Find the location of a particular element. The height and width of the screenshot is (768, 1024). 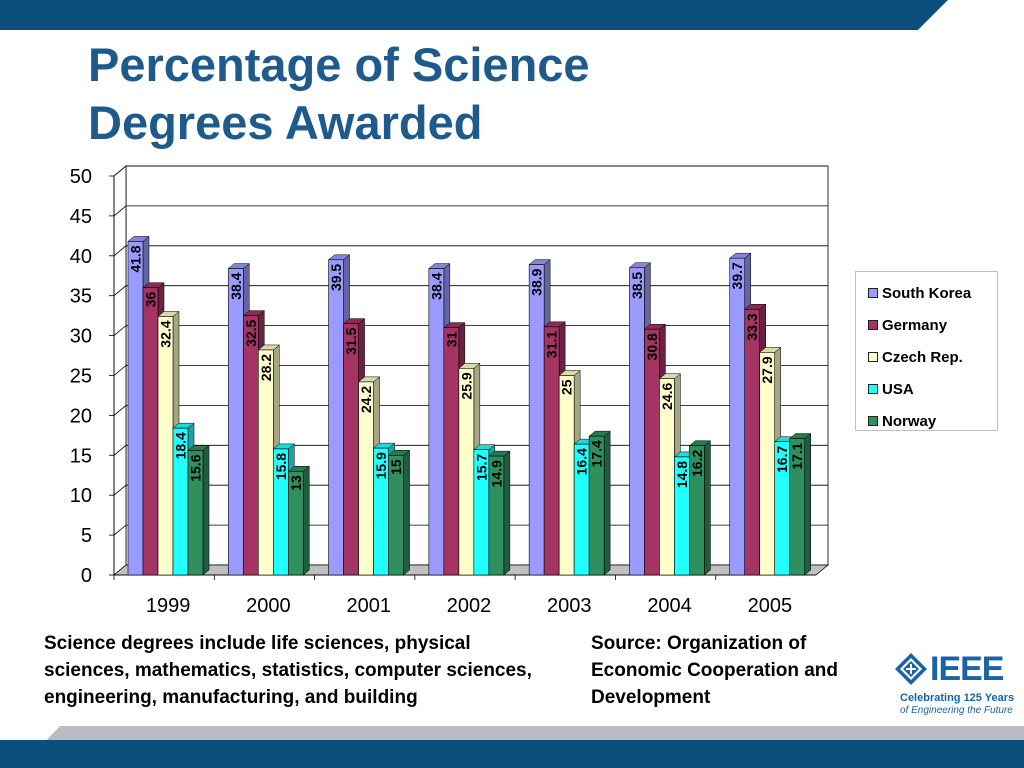

x-tick-label: 2005 is located at coordinates (770, 606).